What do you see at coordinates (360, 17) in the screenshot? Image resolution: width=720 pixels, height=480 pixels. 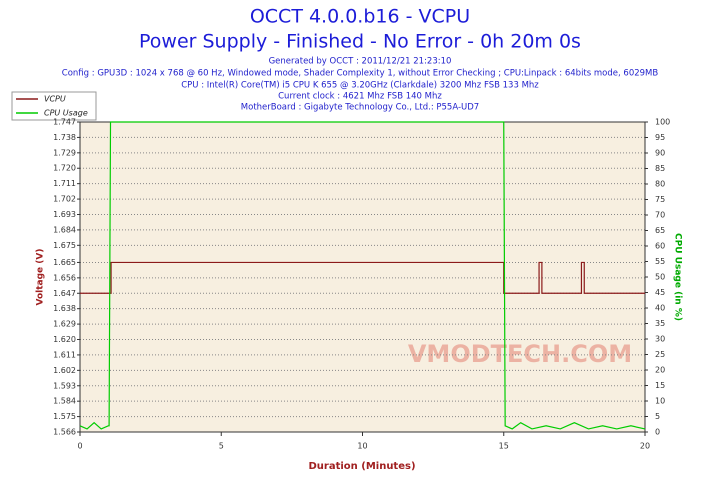 I see `chart-title: OCCT 4.0.0.b16 - VCPU` at bounding box center [360, 17].